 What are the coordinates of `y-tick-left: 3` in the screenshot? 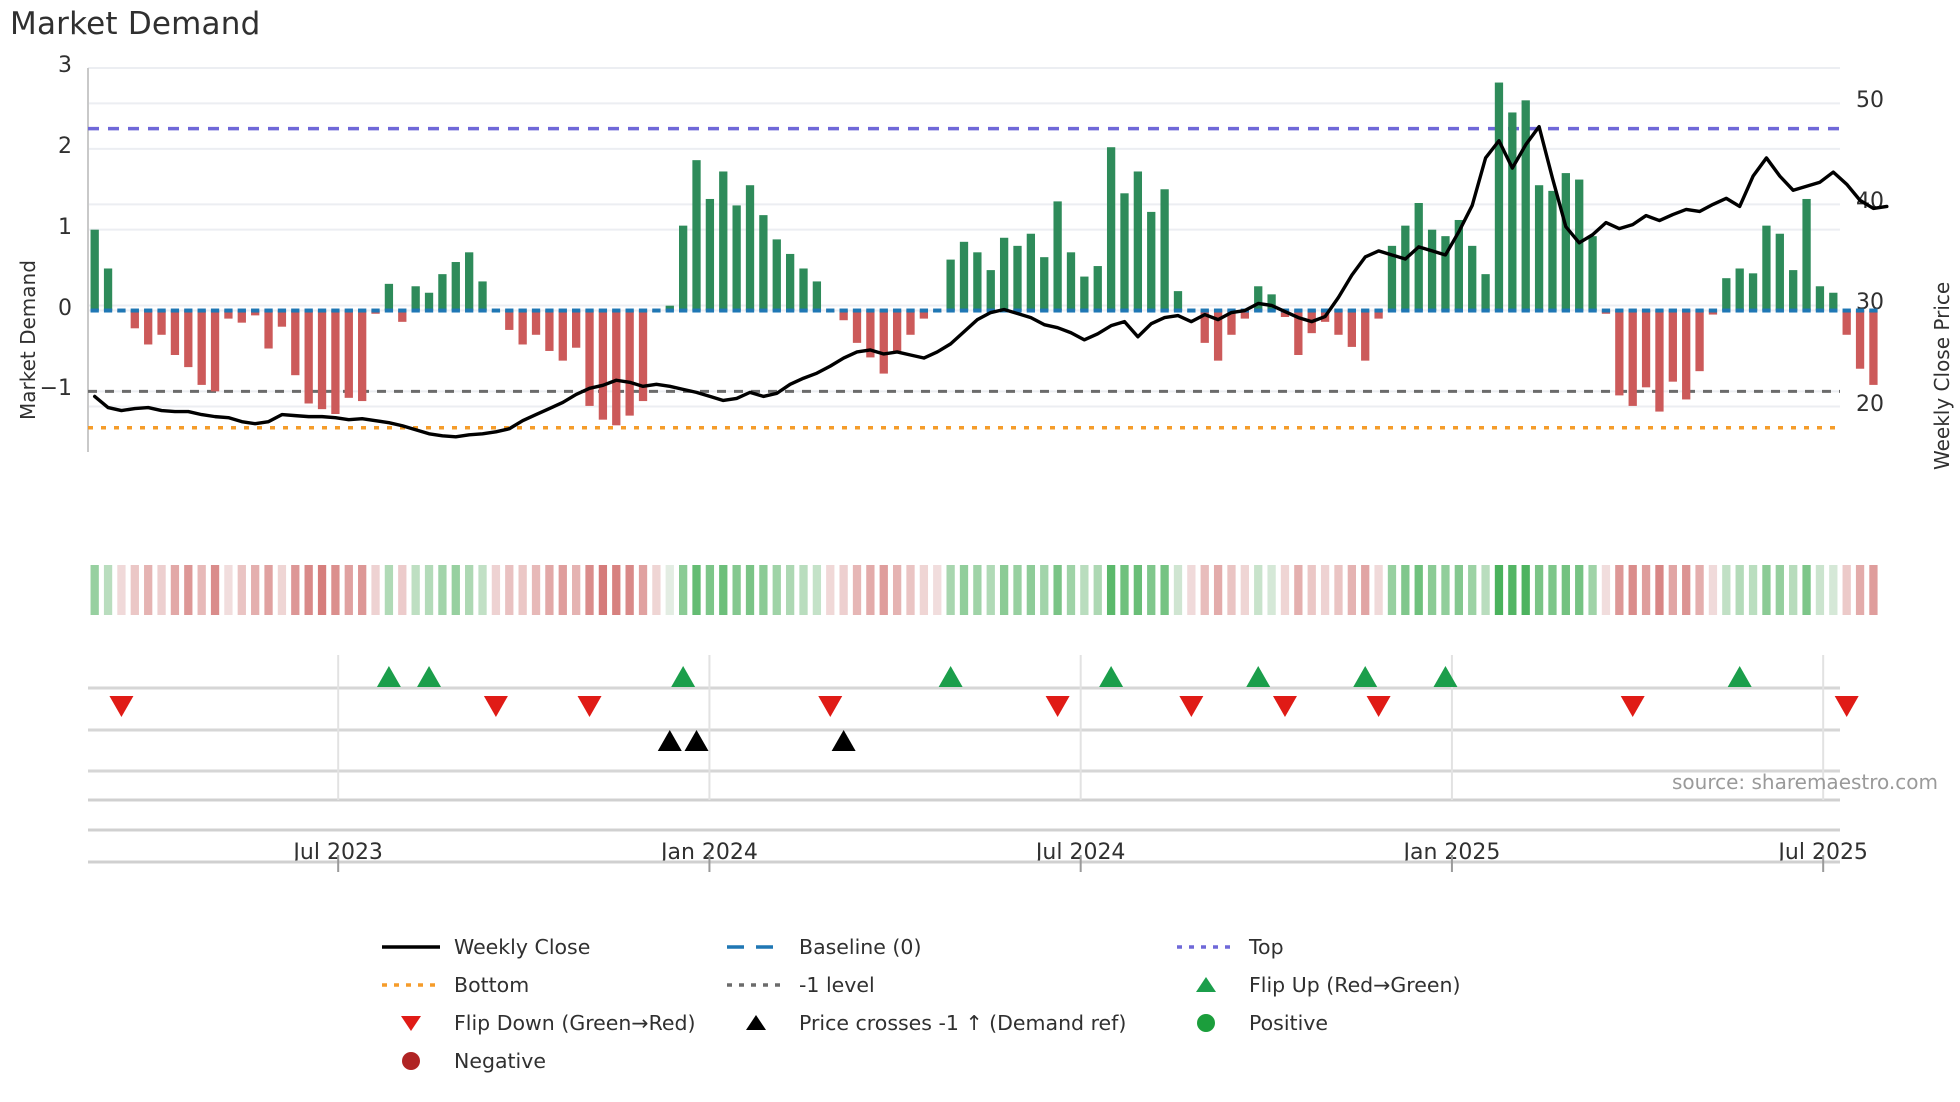 It's located at (65, 65).